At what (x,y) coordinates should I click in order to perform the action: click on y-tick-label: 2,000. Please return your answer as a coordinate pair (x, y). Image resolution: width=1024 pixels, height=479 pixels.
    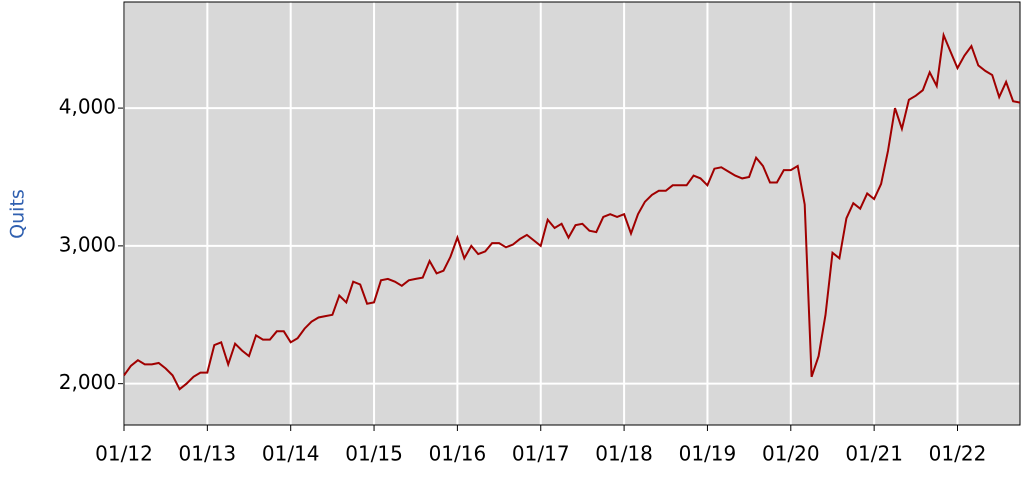
    Looking at the image, I should click on (87, 382).